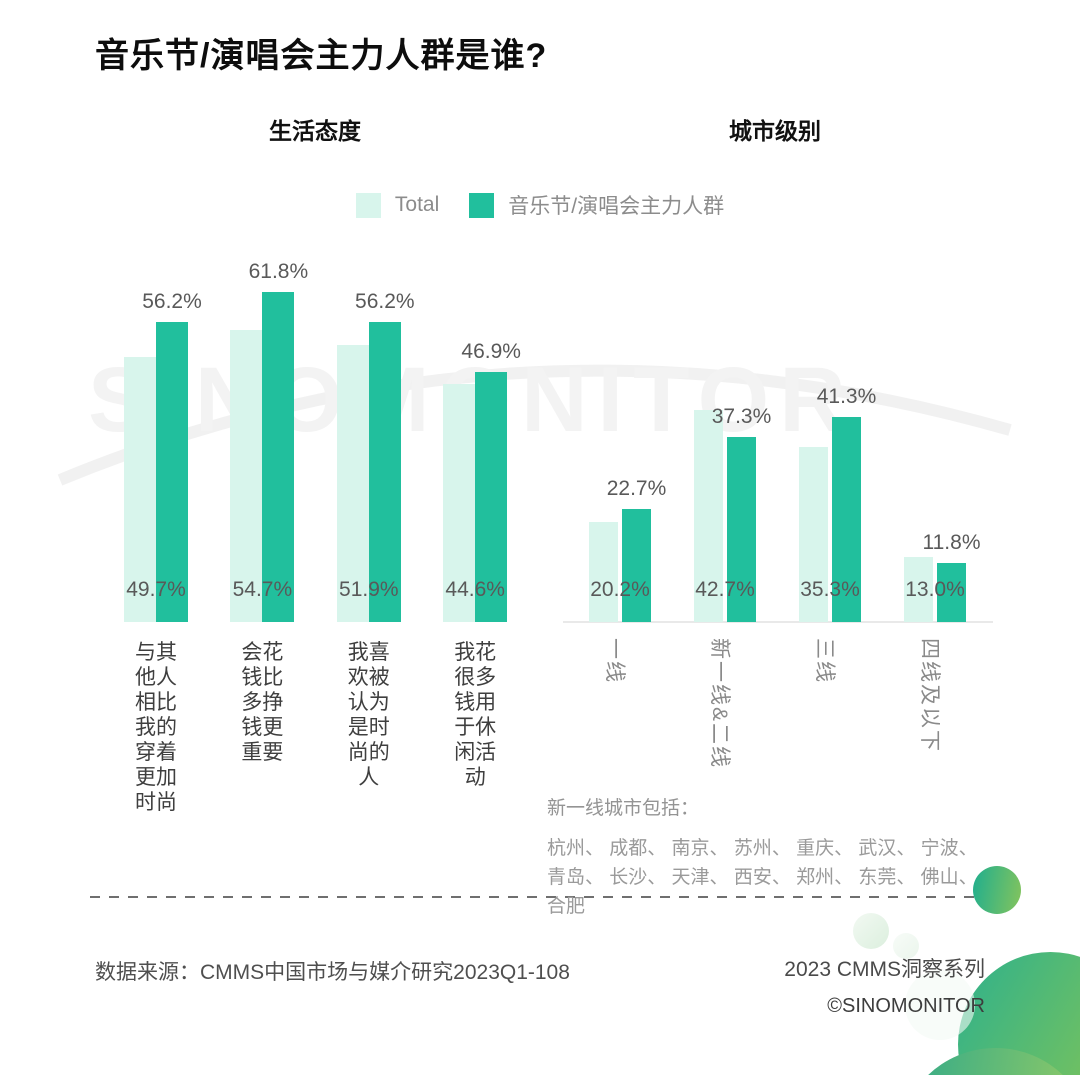  What do you see at coordinates (616, 206) in the screenshot?
I see `legend-label-main-group: 音乐节/演唱会主力人群` at bounding box center [616, 206].